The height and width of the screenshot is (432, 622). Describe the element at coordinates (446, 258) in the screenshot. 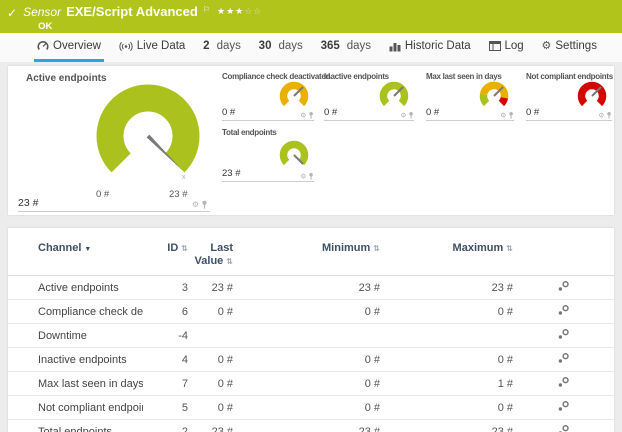

I see `column-header-maximum: Maximum ⇅` at that location.